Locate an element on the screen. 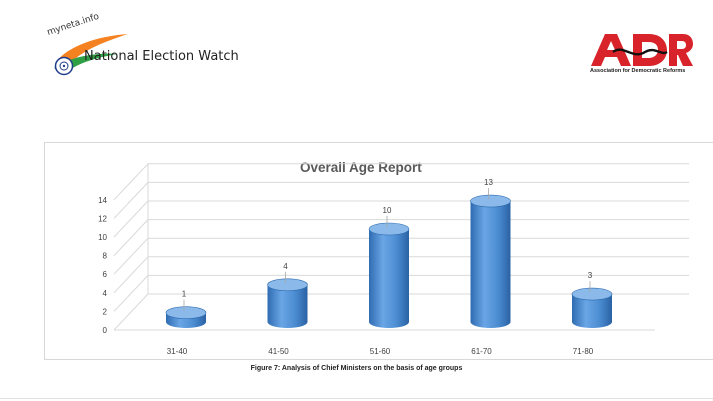  y-tick-label: 2 is located at coordinates (105, 311).